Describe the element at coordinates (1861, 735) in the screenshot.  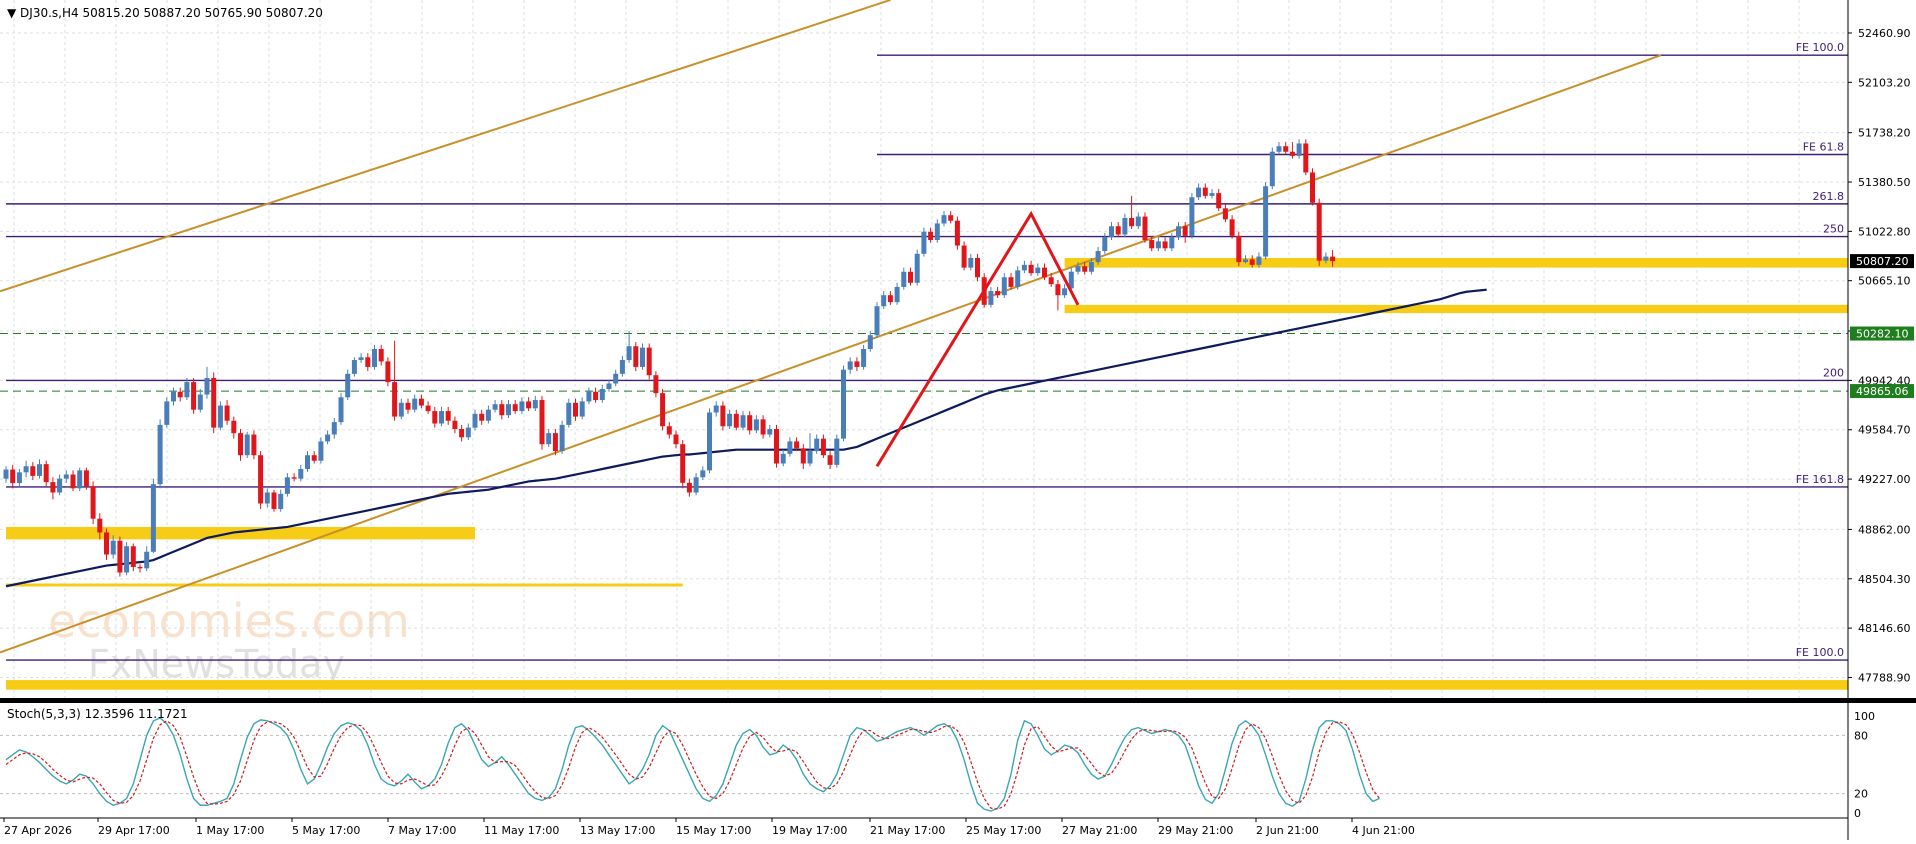
I see `stoch-tick-label: 80` at that location.